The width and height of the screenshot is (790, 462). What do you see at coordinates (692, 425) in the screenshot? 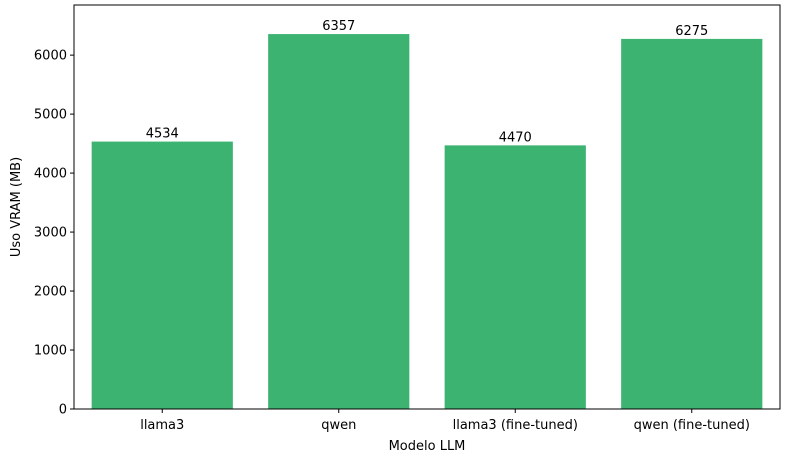
I see `x-tick-label: qwen (fine-tuned)` at bounding box center [692, 425].